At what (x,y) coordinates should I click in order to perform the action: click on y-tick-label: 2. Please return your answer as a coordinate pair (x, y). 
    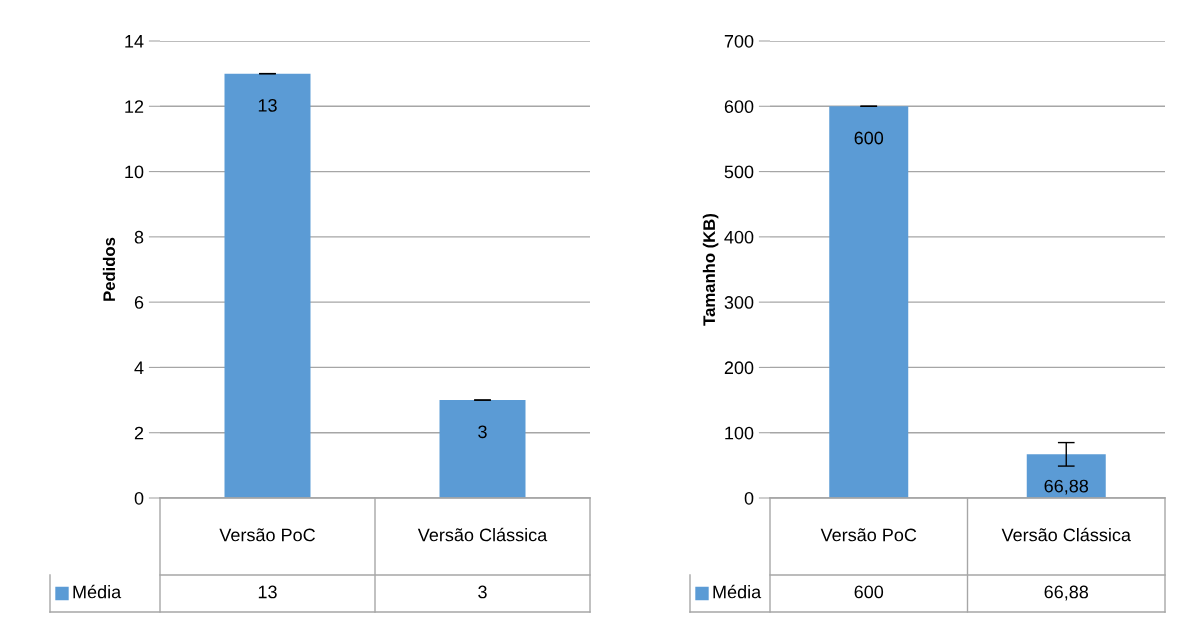
    Looking at the image, I should click on (139, 433).